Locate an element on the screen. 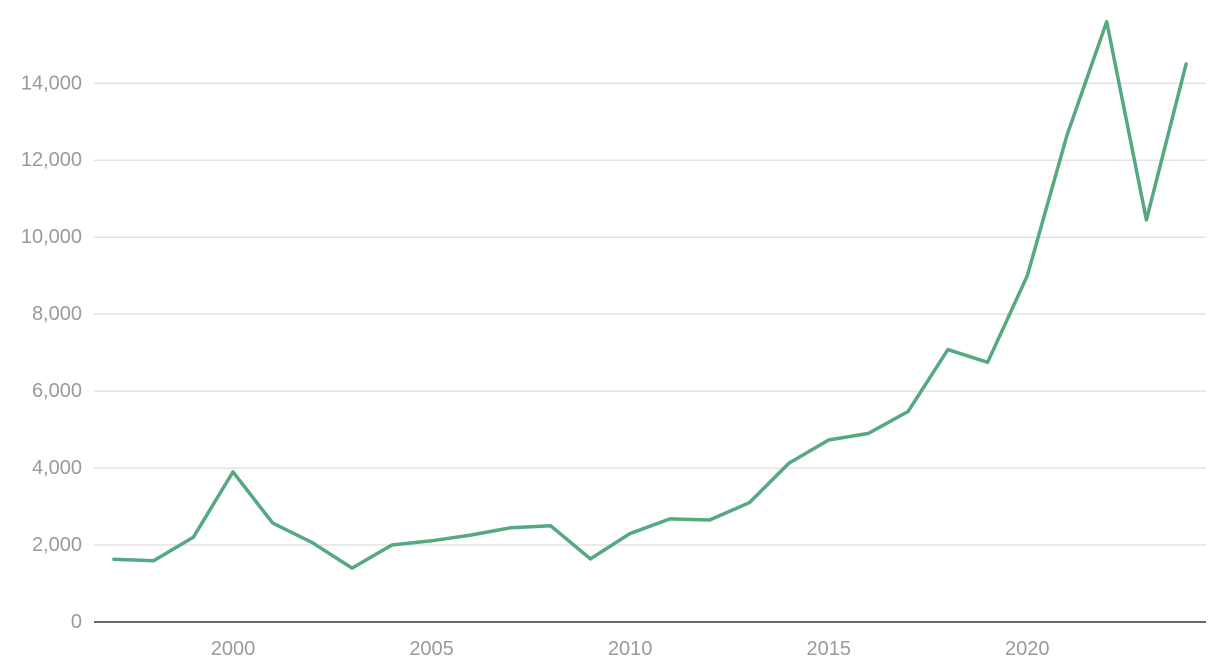  x-axis-tick-labels: 2000 2005 2010 2015 2020 is located at coordinates (630, 649).